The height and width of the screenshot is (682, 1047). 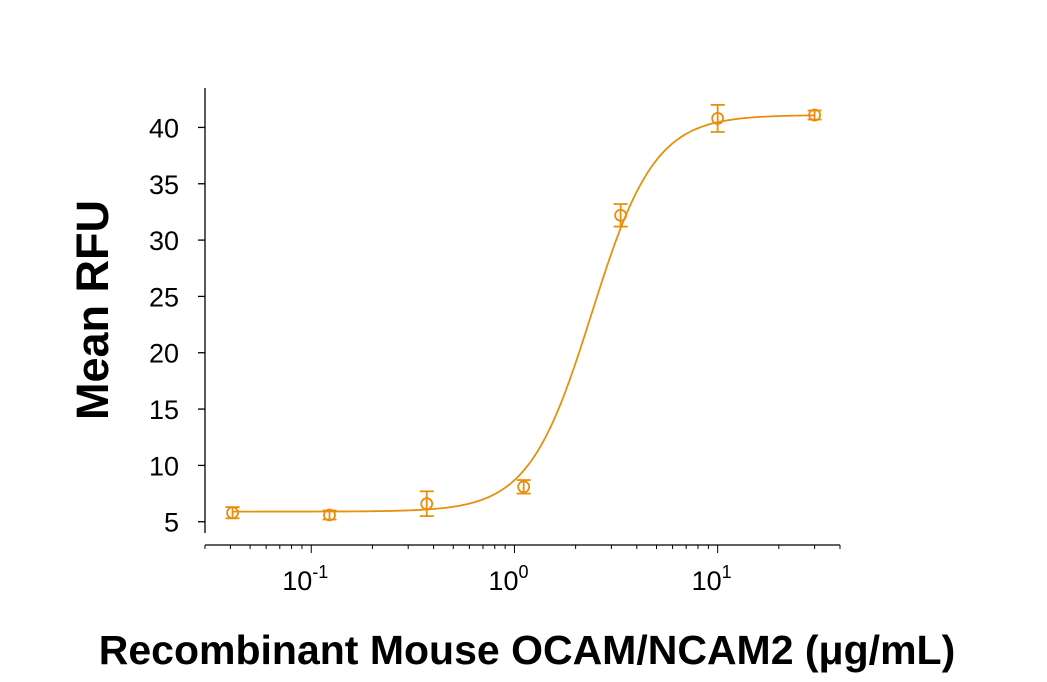 I want to click on x-axis-title: Recombinant Mouse OCAM/NCAM2 (μg/mL), so click(x=527, y=650).